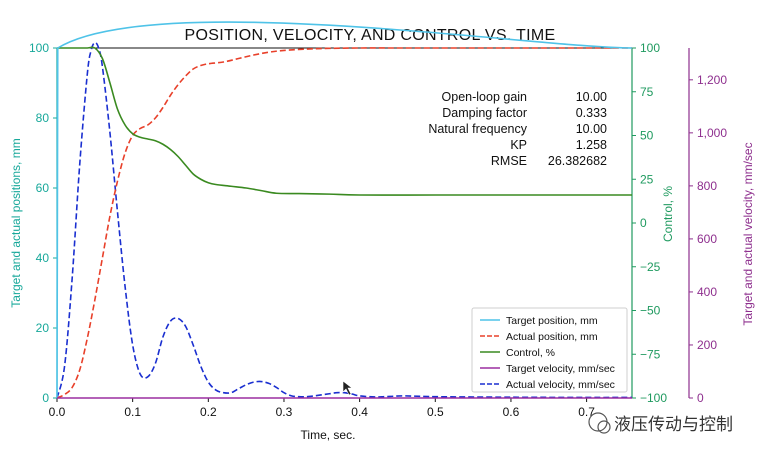 The height and width of the screenshot is (457, 770). What do you see at coordinates (707, 239) in the screenshot?
I see `y-right2-tick-label: 600` at bounding box center [707, 239].